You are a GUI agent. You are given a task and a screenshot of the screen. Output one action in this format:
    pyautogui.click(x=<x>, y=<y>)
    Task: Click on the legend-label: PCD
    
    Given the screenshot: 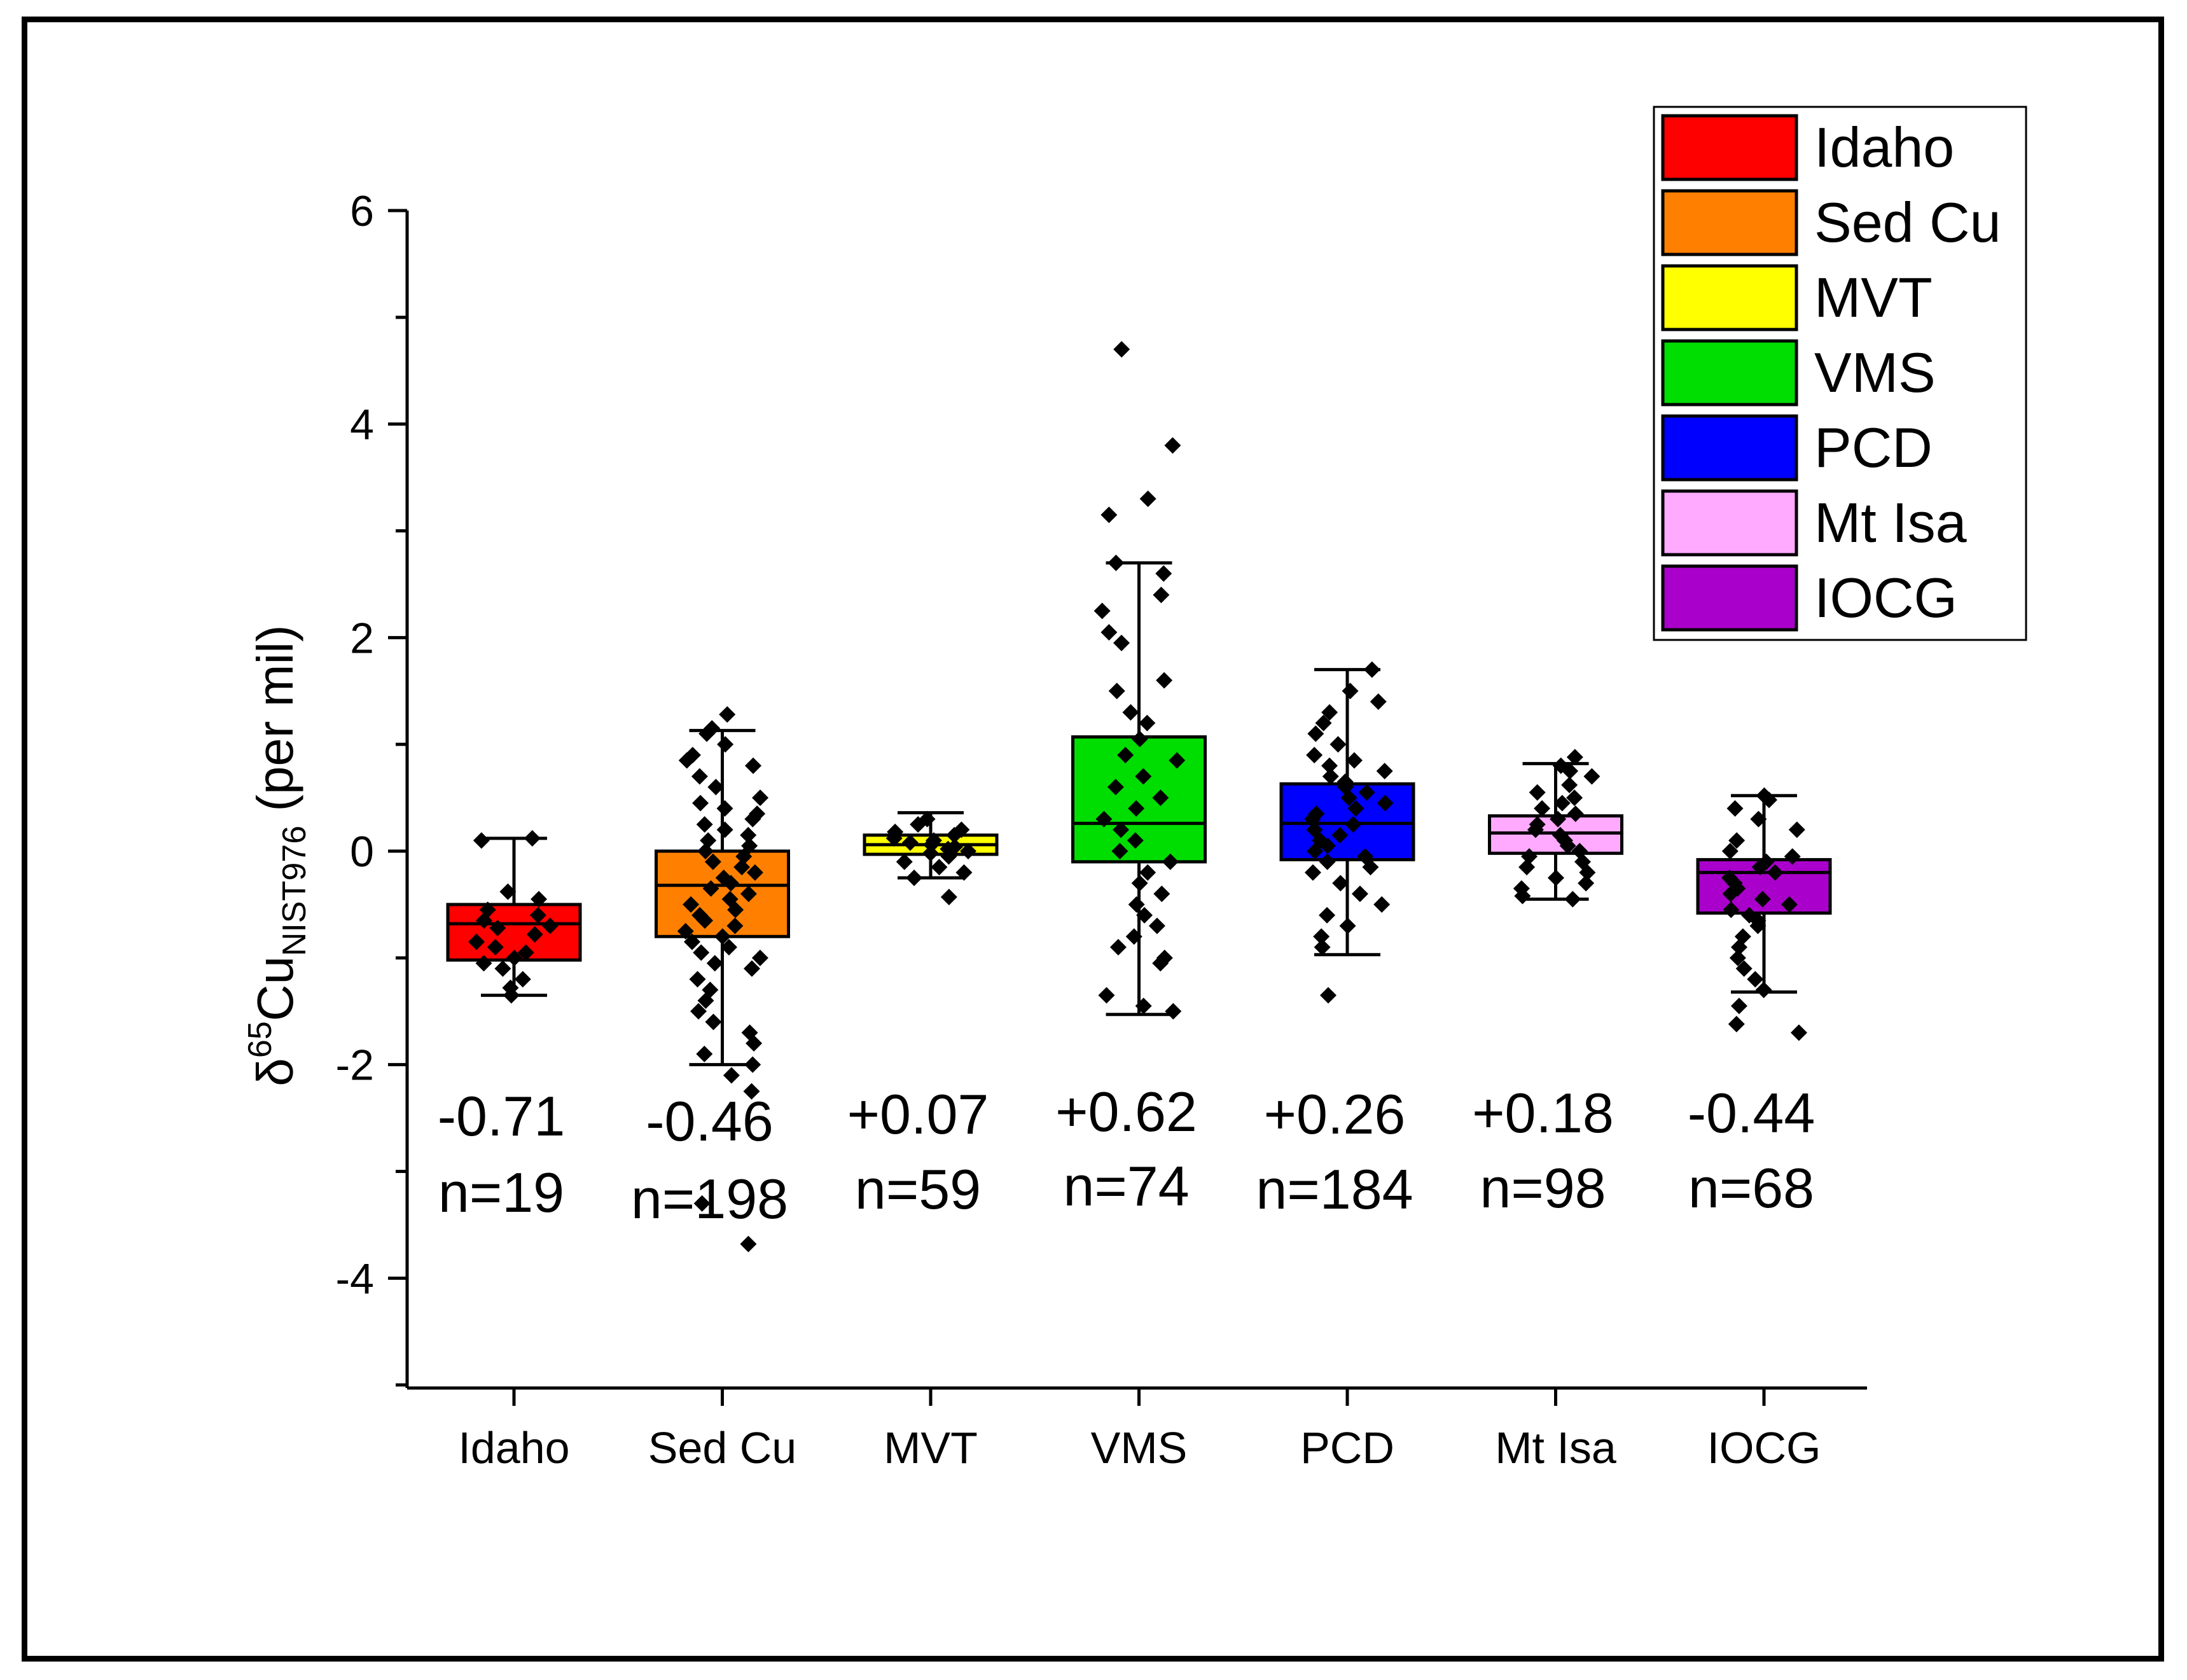 What is the action you would take?
    pyautogui.click(x=1873, y=447)
    